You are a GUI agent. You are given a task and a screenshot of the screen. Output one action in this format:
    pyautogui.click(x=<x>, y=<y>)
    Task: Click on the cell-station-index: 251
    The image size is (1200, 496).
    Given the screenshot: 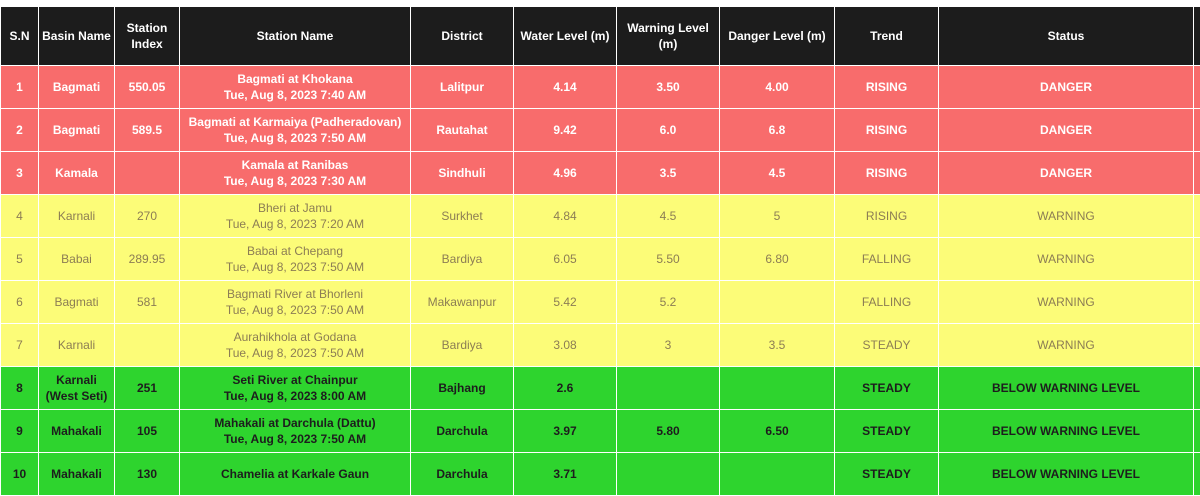 What is the action you would take?
    pyautogui.click(x=147, y=388)
    